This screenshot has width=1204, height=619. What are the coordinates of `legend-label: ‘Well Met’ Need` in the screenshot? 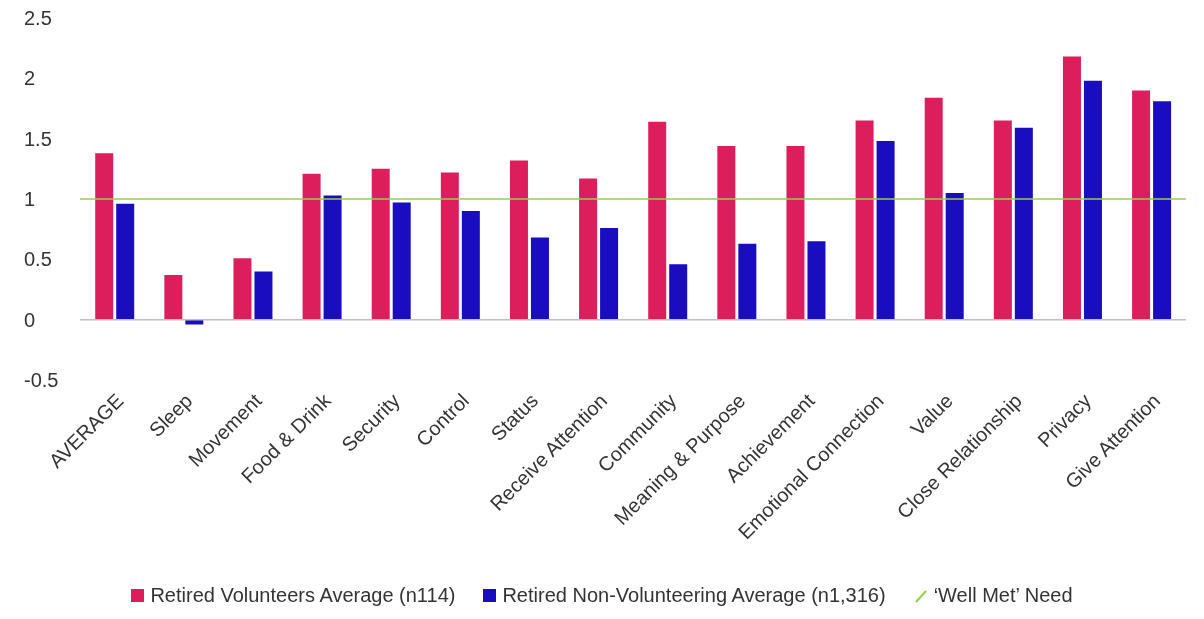 It's located at (1003, 595).